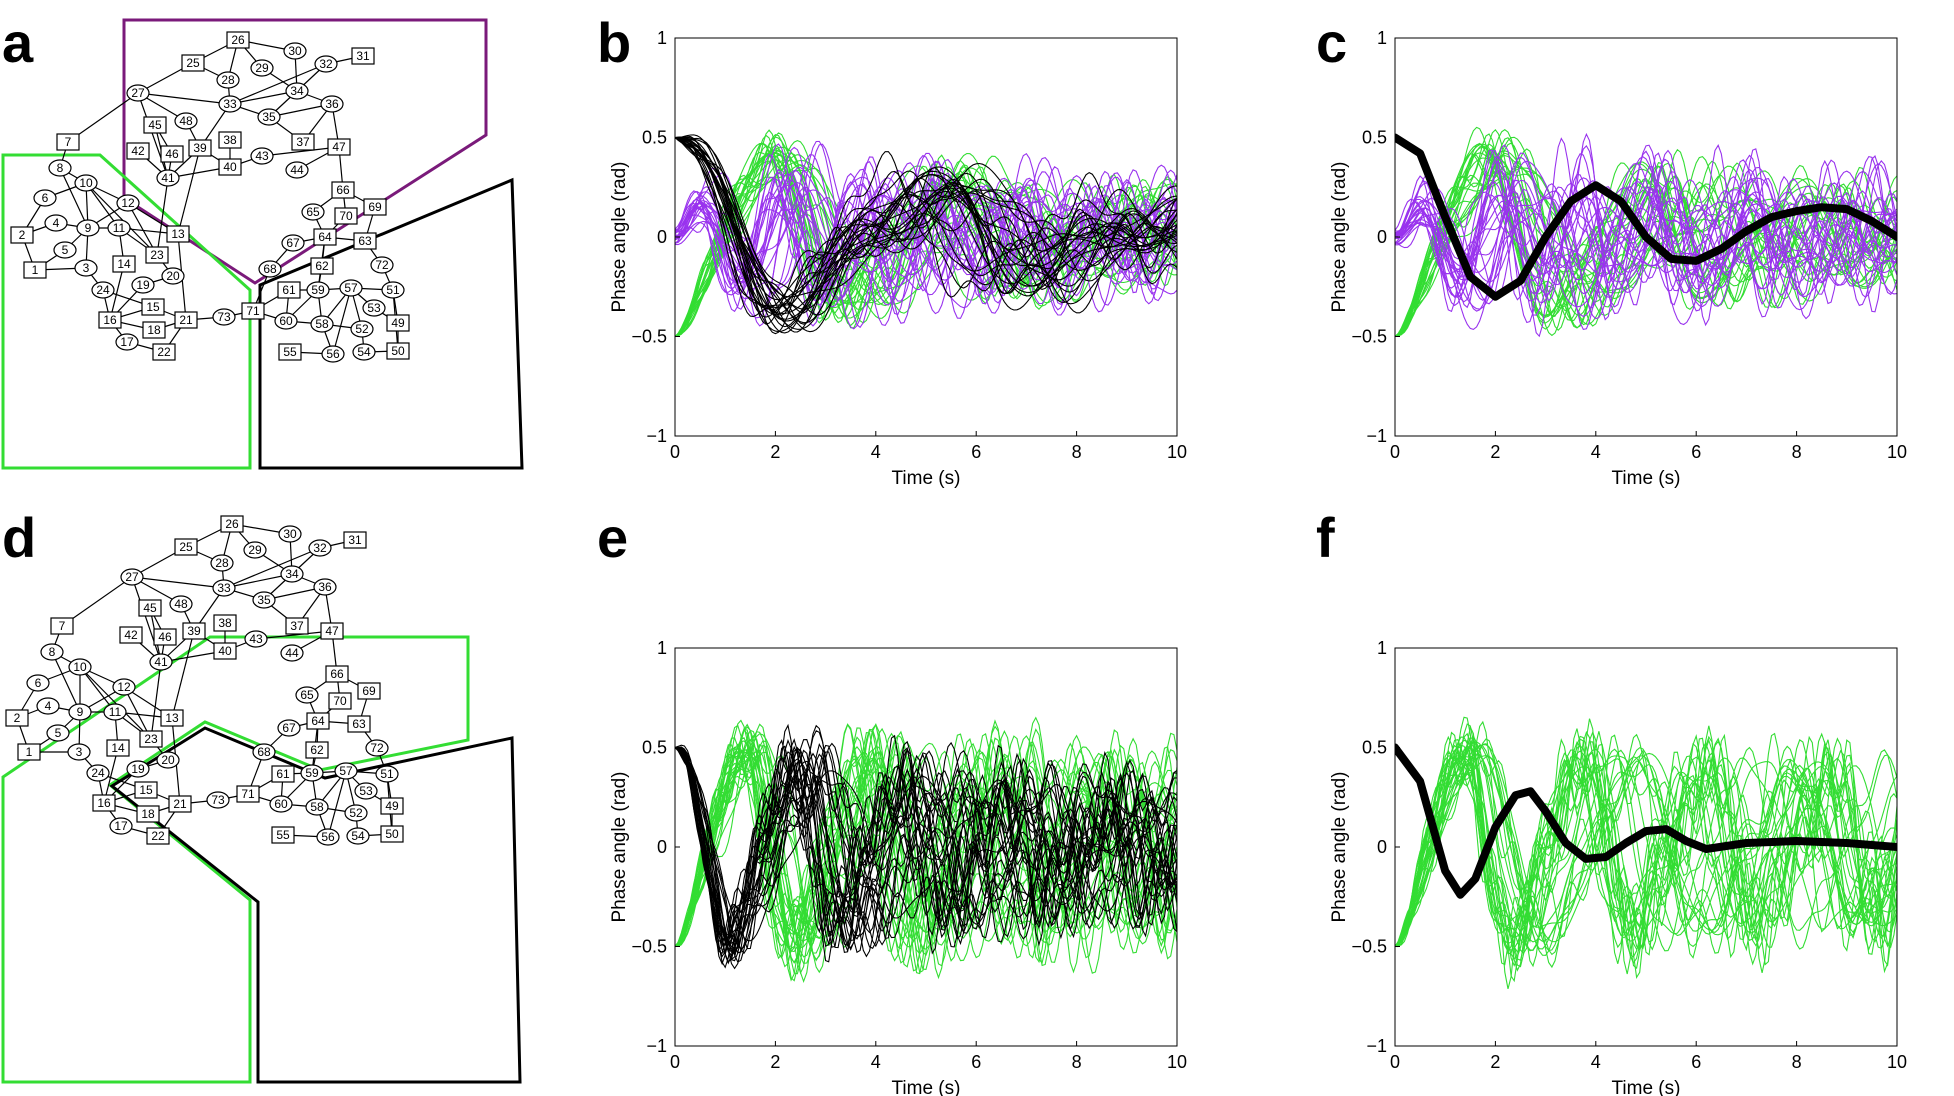 This screenshot has width=1954, height=1096. I want to click on network-node-43: 43, so click(256, 639).